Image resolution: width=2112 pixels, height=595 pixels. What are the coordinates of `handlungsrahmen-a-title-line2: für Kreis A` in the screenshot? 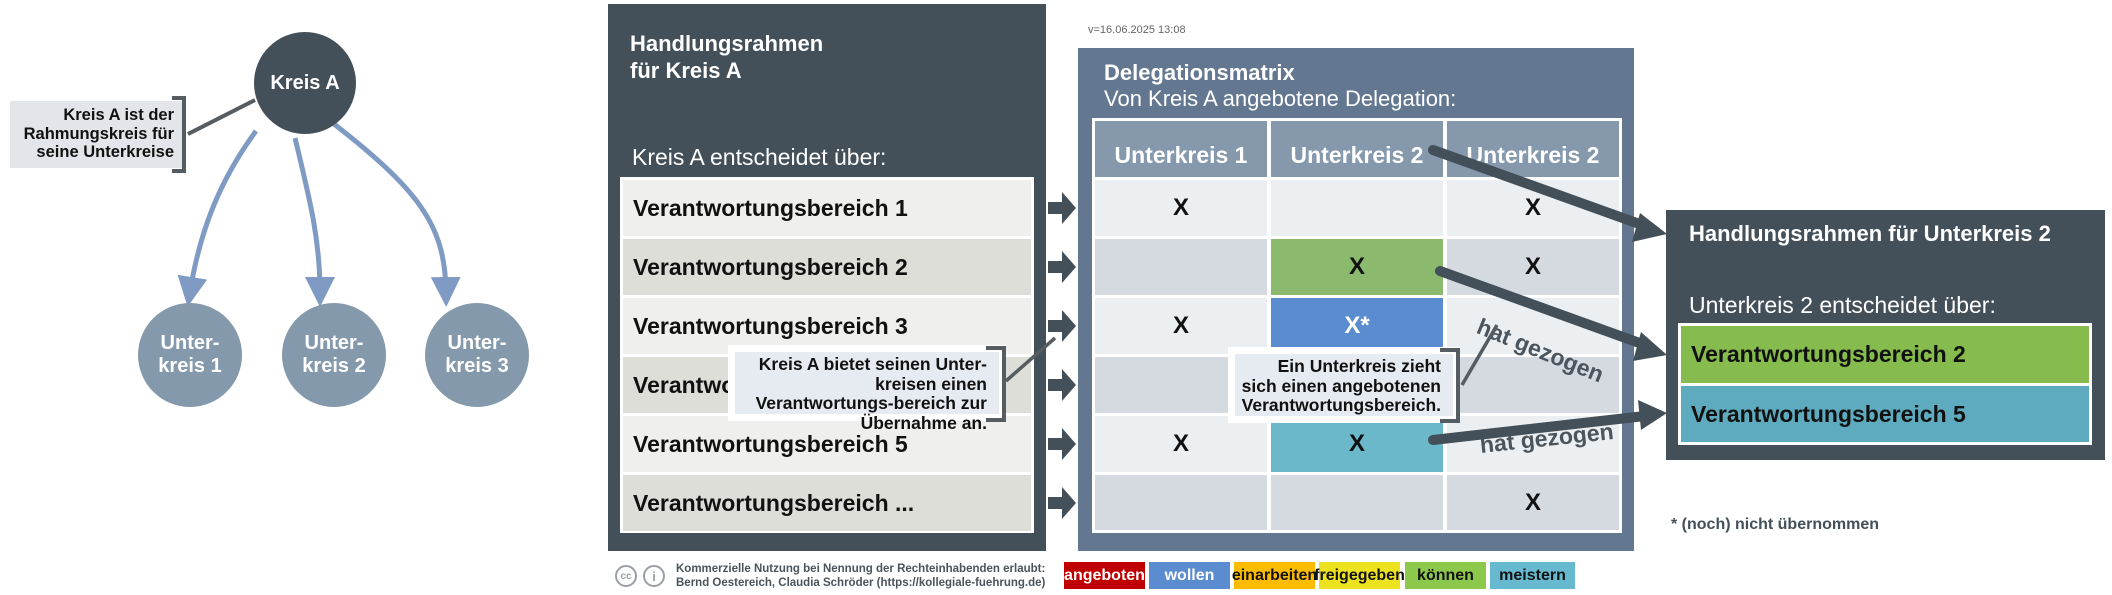 It's located at (686, 70).